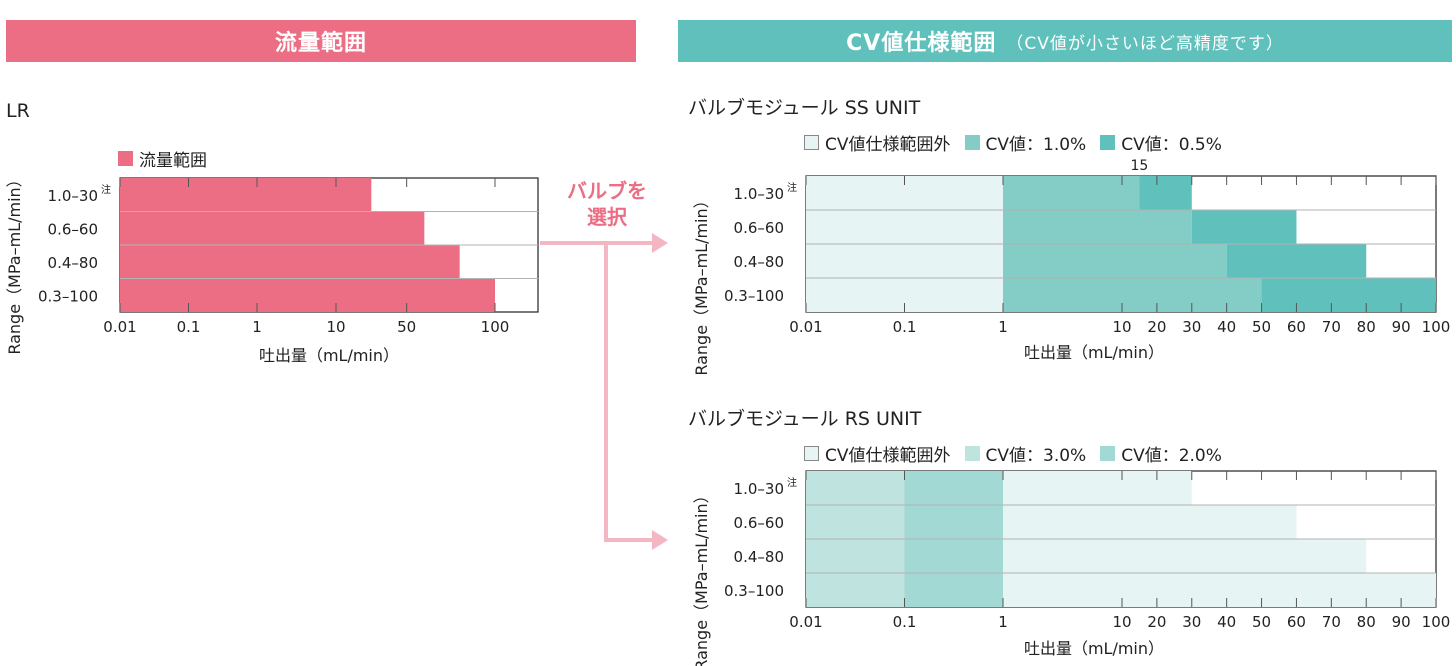 This screenshot has height=666, width=1456. Describe the element at coordinates (953, 590) in the screenshot. I see `rs-bar-s1-r3` at that location.